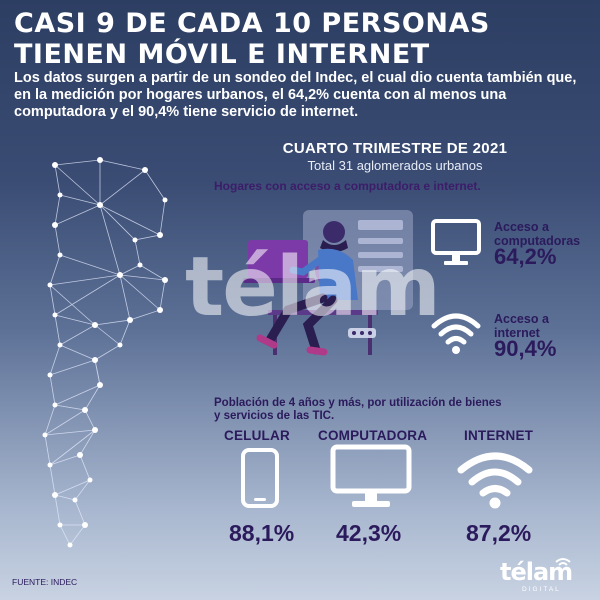 This screenshot has width=600, height=600. What do you see at coordinates (334, 232) in the screenshot?
I see `person-head` at bounding box center [334, 232].